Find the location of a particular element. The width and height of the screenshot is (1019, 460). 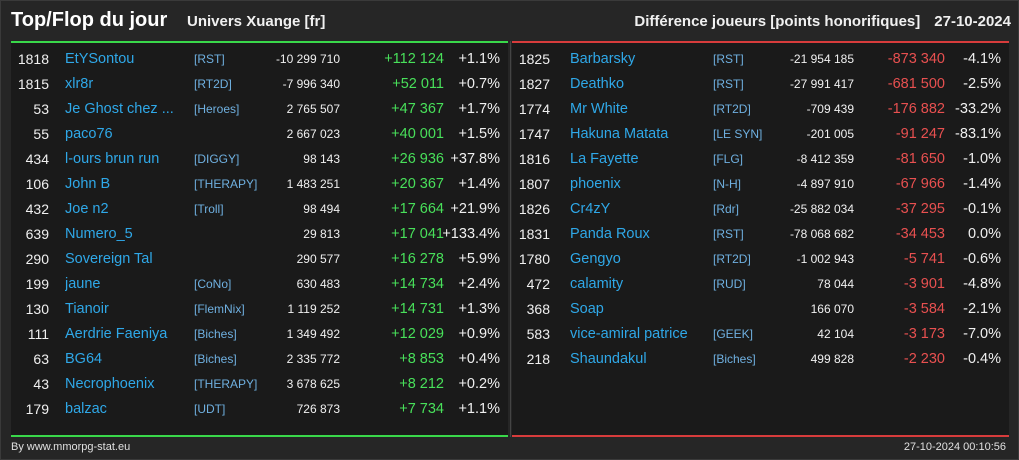

points-difference: +17 041 is located at coordinates (417, 234).